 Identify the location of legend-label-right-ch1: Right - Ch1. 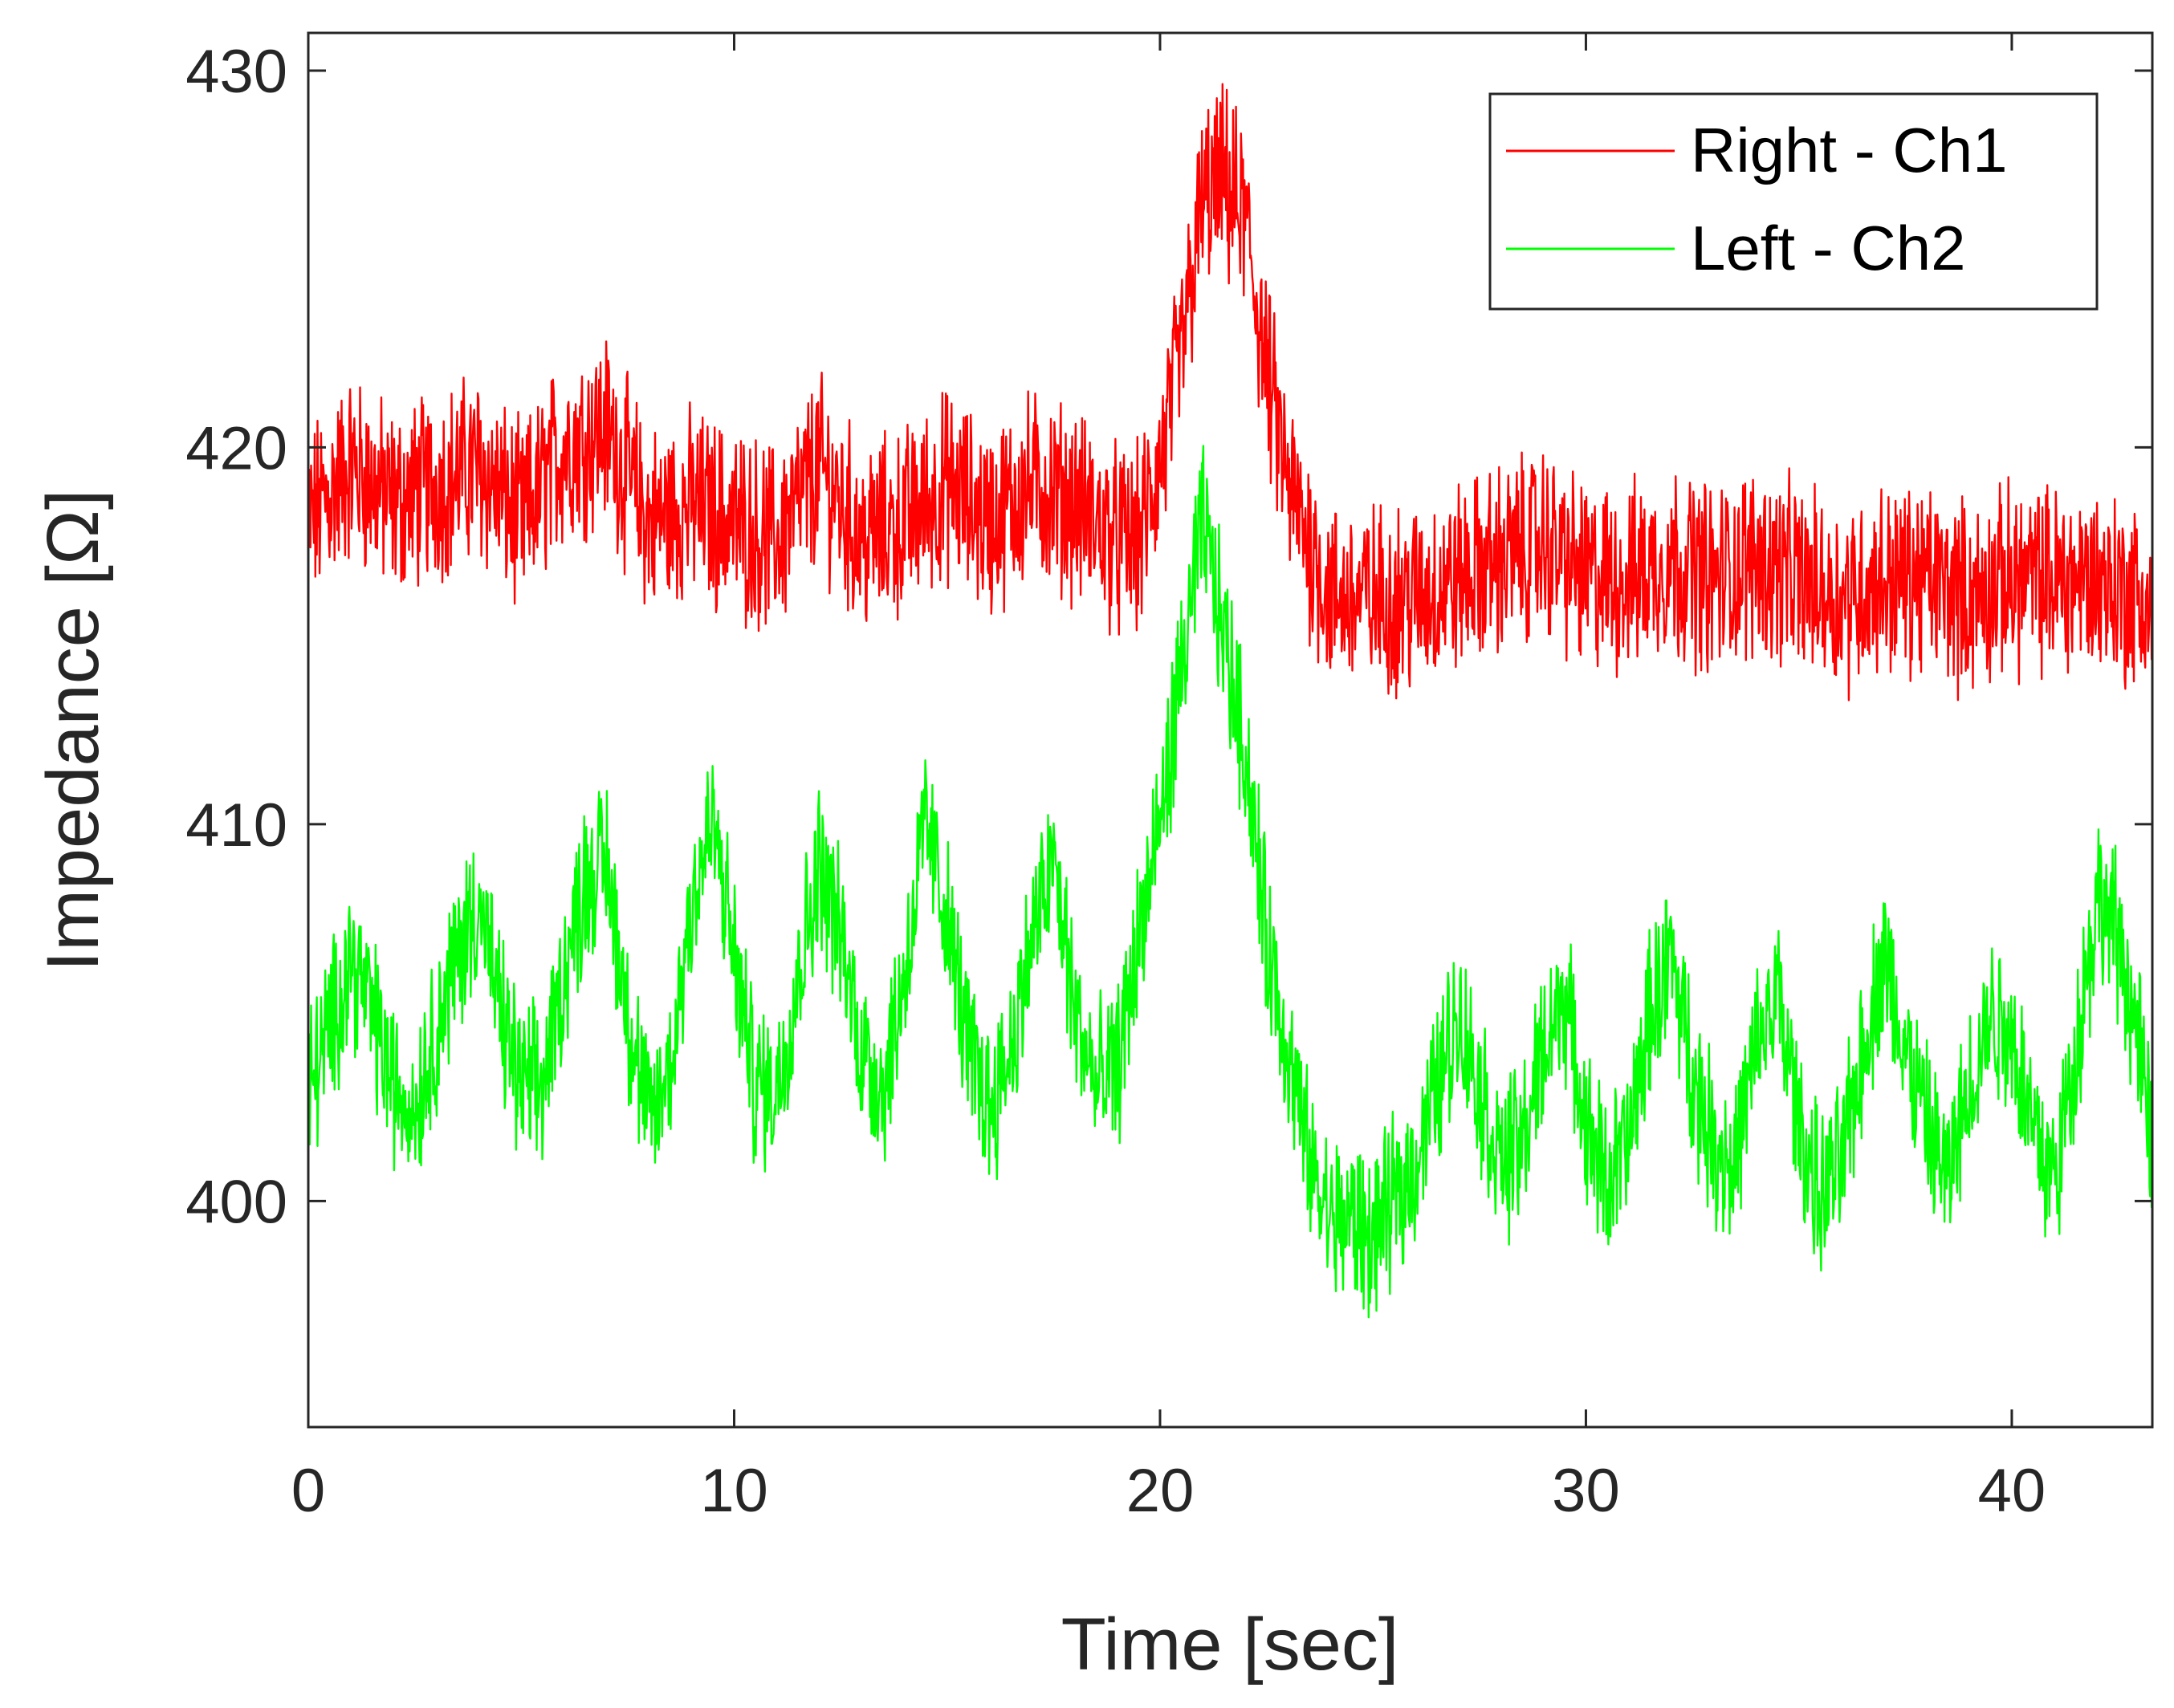
(1849, 150).